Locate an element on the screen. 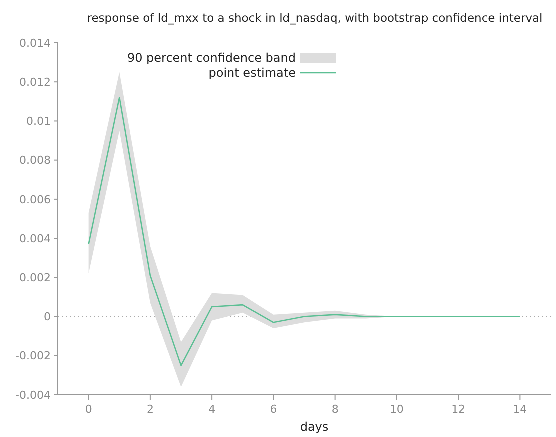 The image size is (556, 437). y-tick-label: 0.014 is located at coordinates (35, 43).